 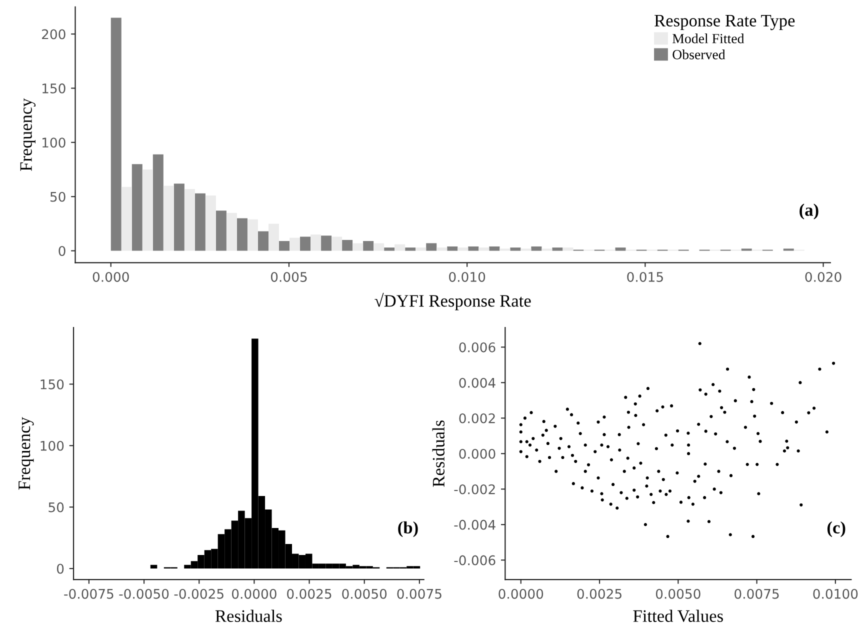 I want to click on y-tick-label: -0.006, so click(x=475, y=560).